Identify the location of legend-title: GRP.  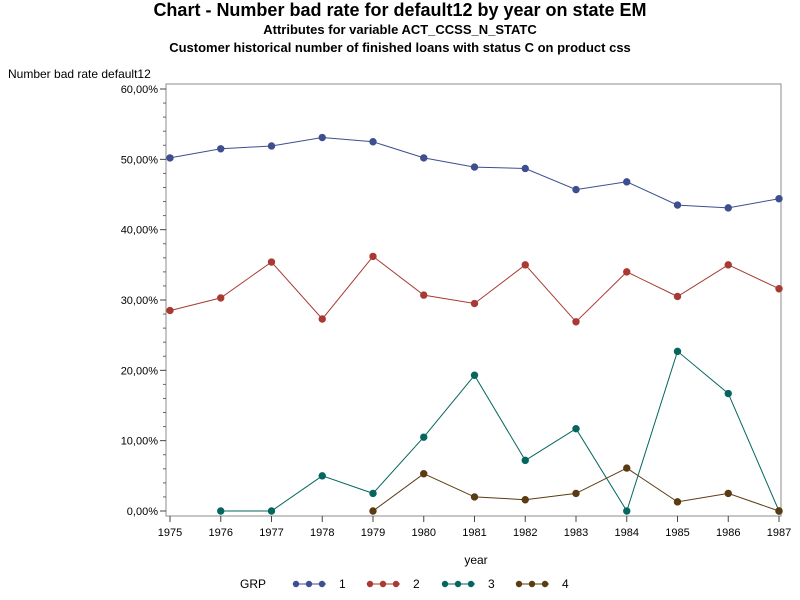
(253, 584).